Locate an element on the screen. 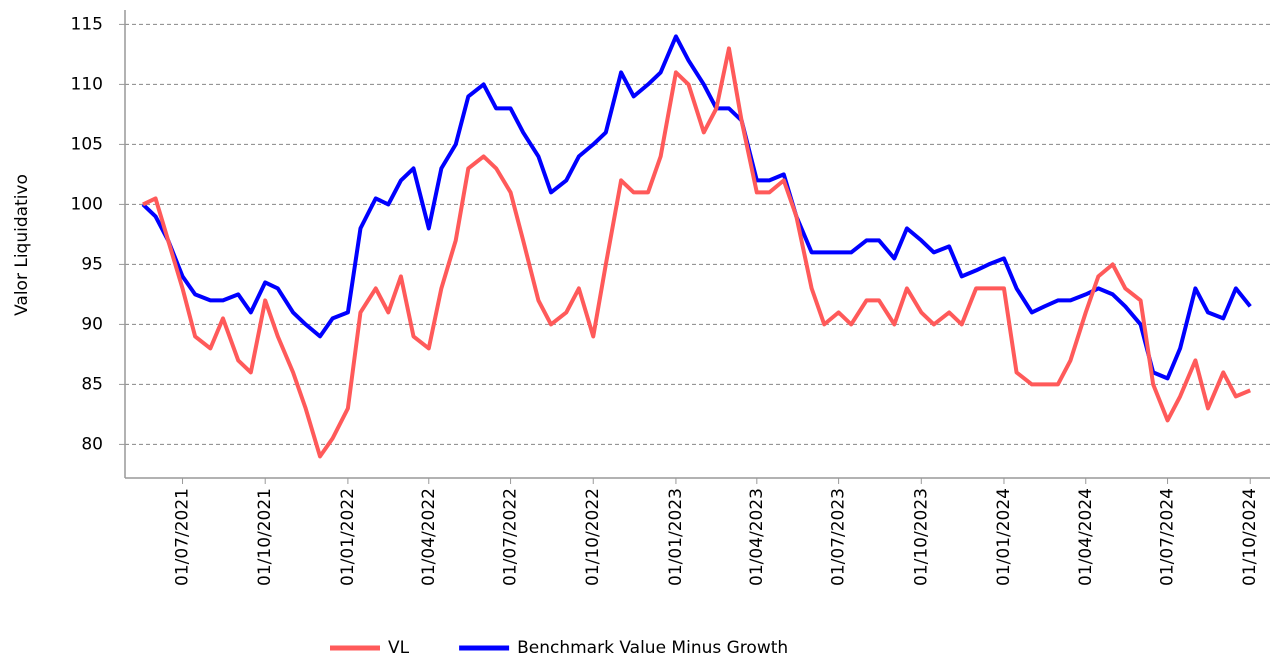 This screenshot has height=662, width=1275. y-tick-label: 100 is located at coordinates (87, 204).